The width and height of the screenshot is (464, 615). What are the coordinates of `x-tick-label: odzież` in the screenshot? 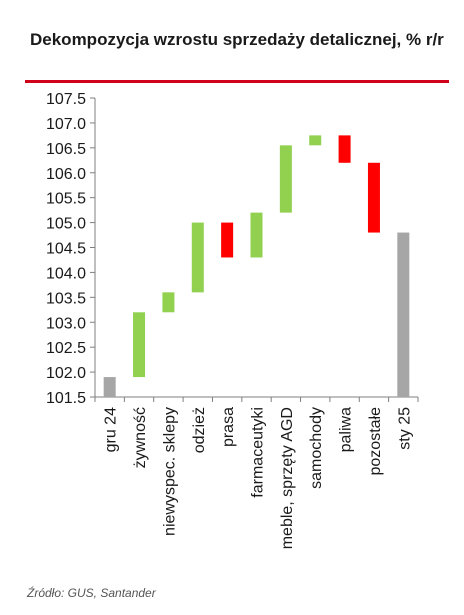 It's located at (199, 430).